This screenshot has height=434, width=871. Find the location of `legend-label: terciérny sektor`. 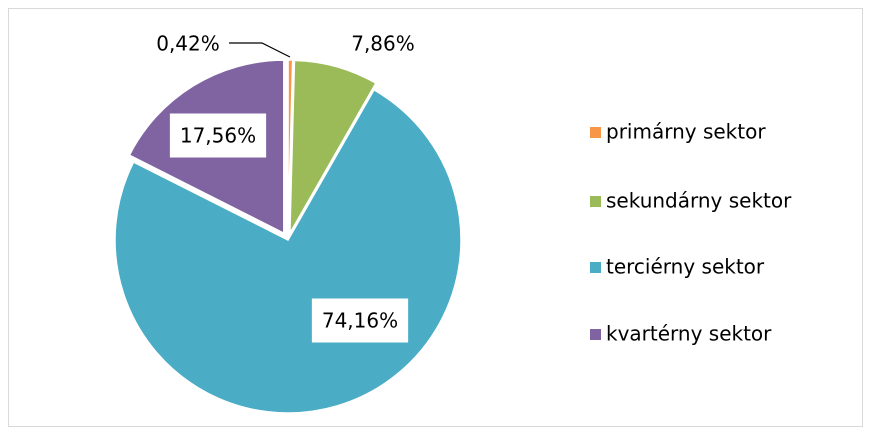

legend-label: terciérny sektor is located at coordinates (685, 267).